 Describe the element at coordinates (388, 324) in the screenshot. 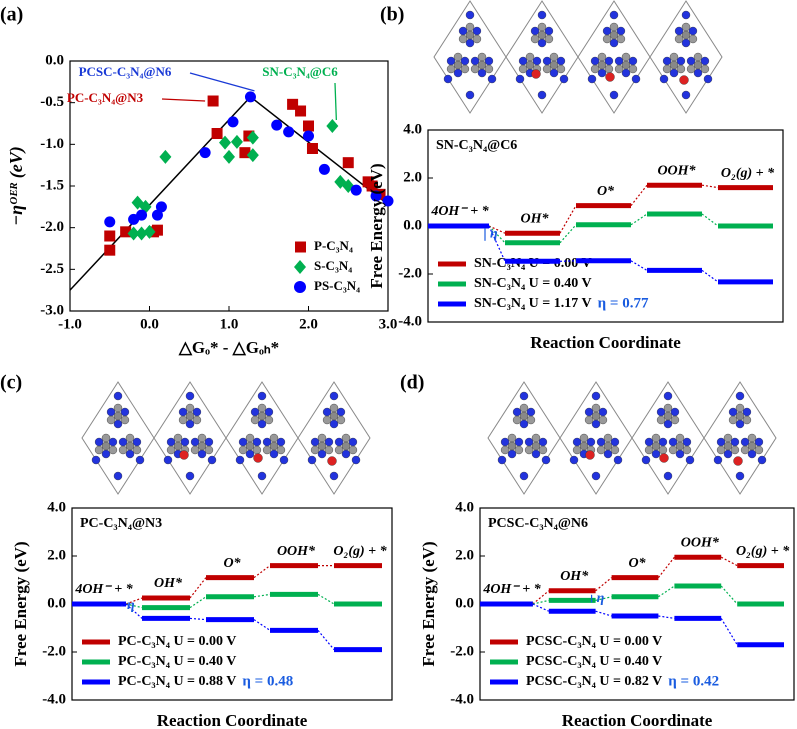

I see `x-tick-label: 3.0` at that location.